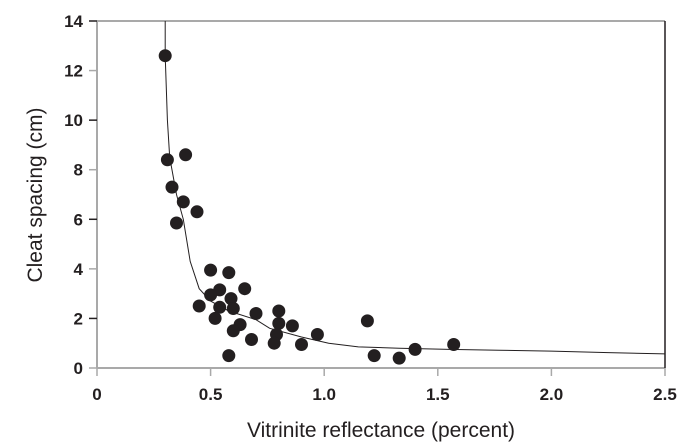  Describe the element at coordinates (384, 386) in the screenshot. I see `x-axis-ticks: 0 0.5 1.0 1.5 2.0 2.5` at that location.